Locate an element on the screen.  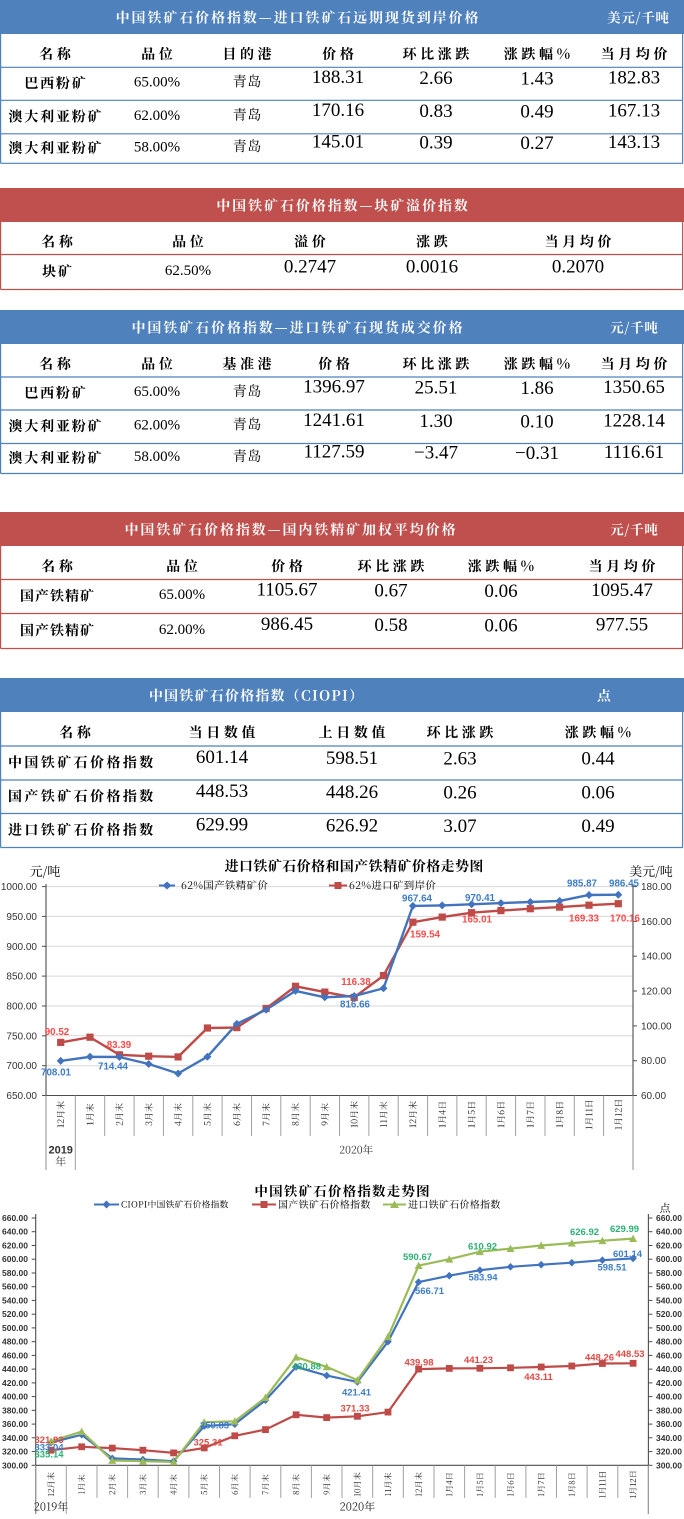
svg-text: 1350.65 is located at coordinates (634, 387).